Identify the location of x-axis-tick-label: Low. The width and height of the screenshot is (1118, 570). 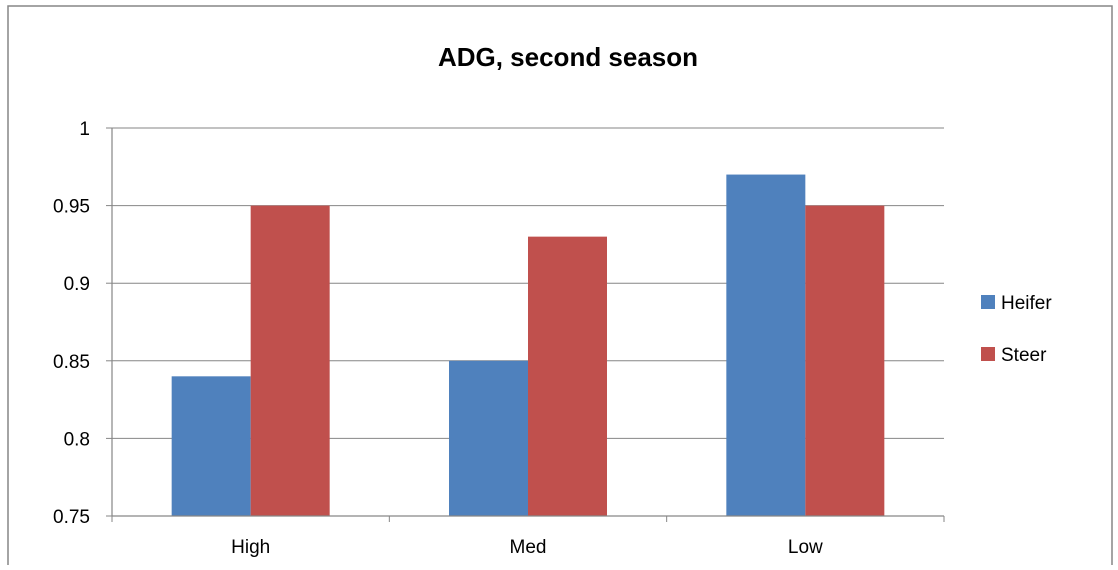
(805, 547).